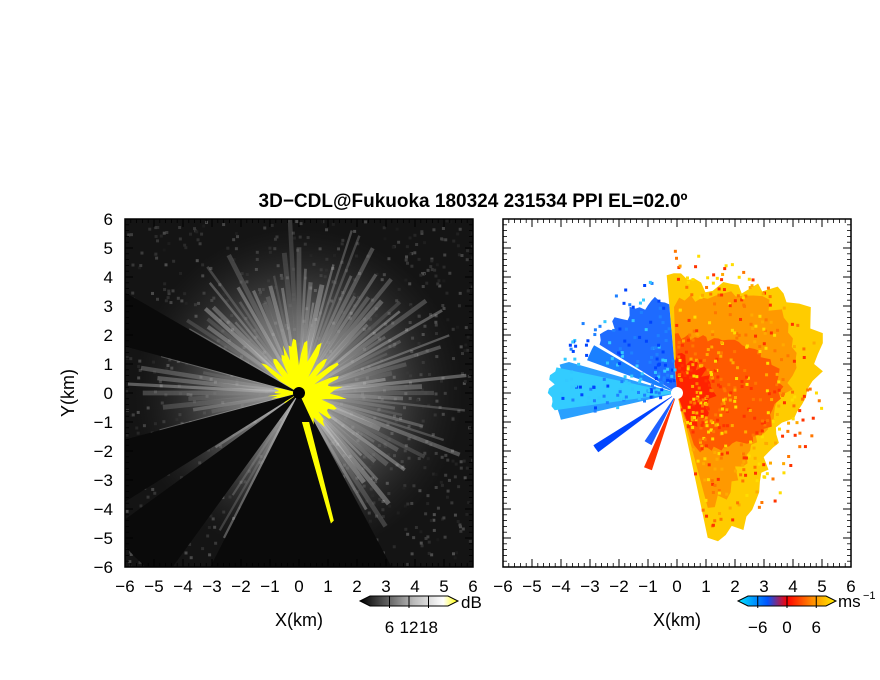 This screenshot has height=680, width=880. I want to click on core-echo-edge, so click(317, 473).